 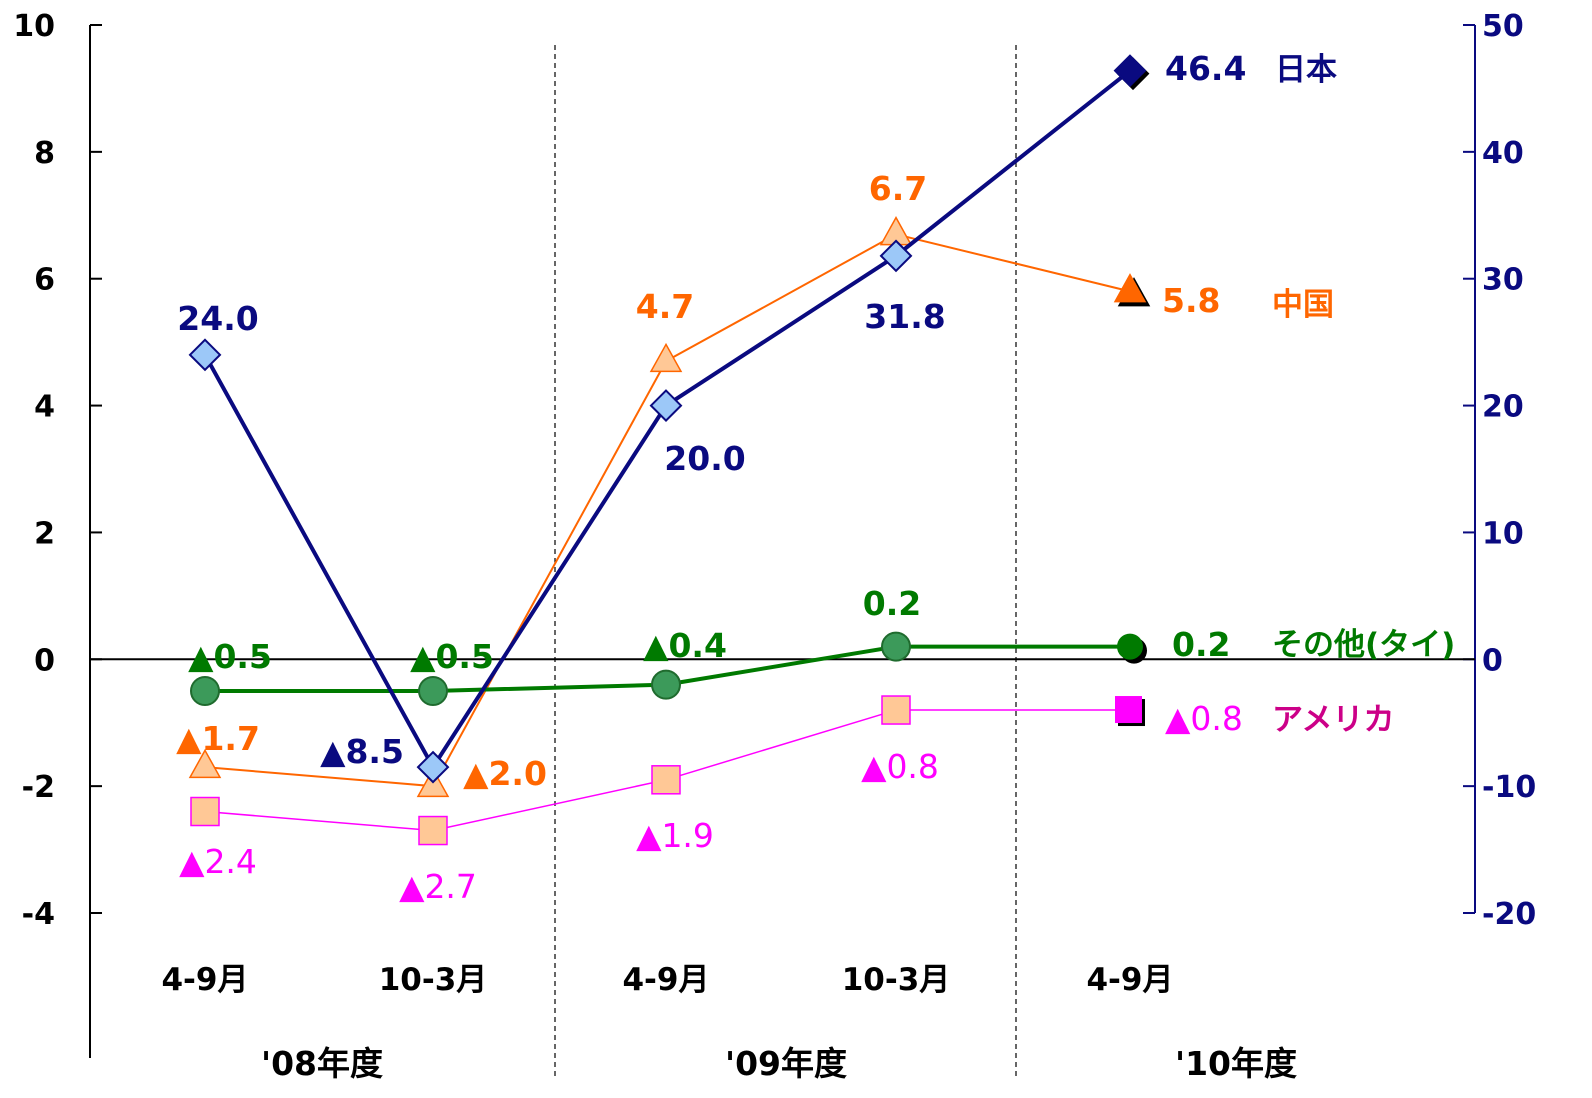 I want to click on left-axis-tick-label: 2, so click(x=44, y=533).